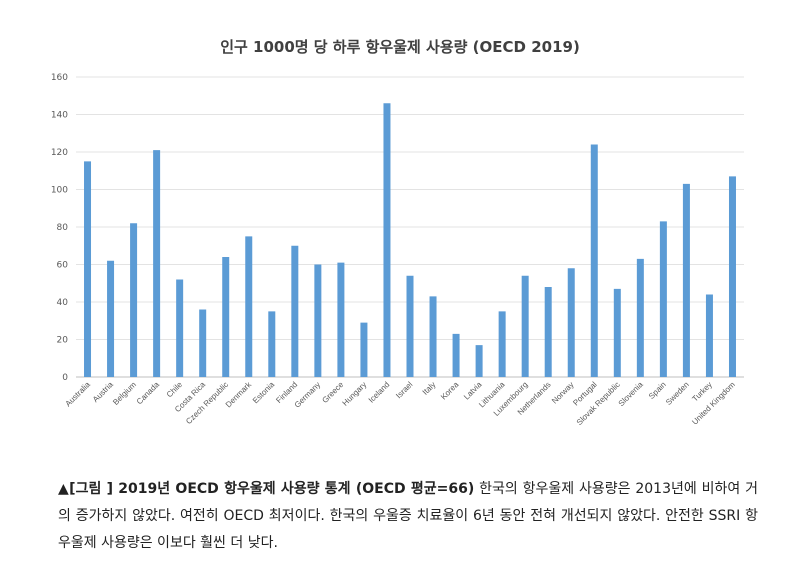  Describe the element at coordinates (548, 332) in the screenshot. I see `bar-netherlands` at that location.